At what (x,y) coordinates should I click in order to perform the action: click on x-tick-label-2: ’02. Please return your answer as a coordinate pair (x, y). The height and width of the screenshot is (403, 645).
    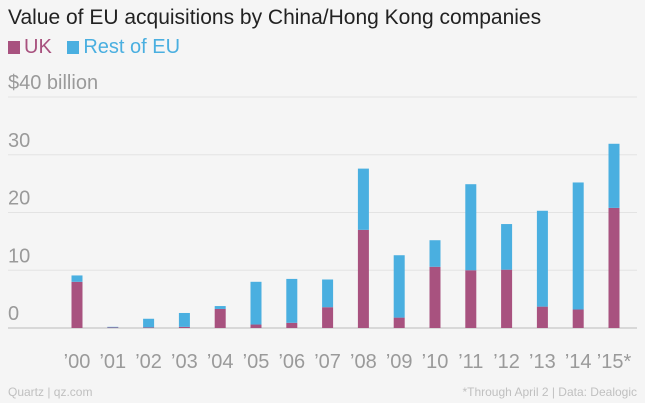
    Looking at the image, I should click on (148, 362).